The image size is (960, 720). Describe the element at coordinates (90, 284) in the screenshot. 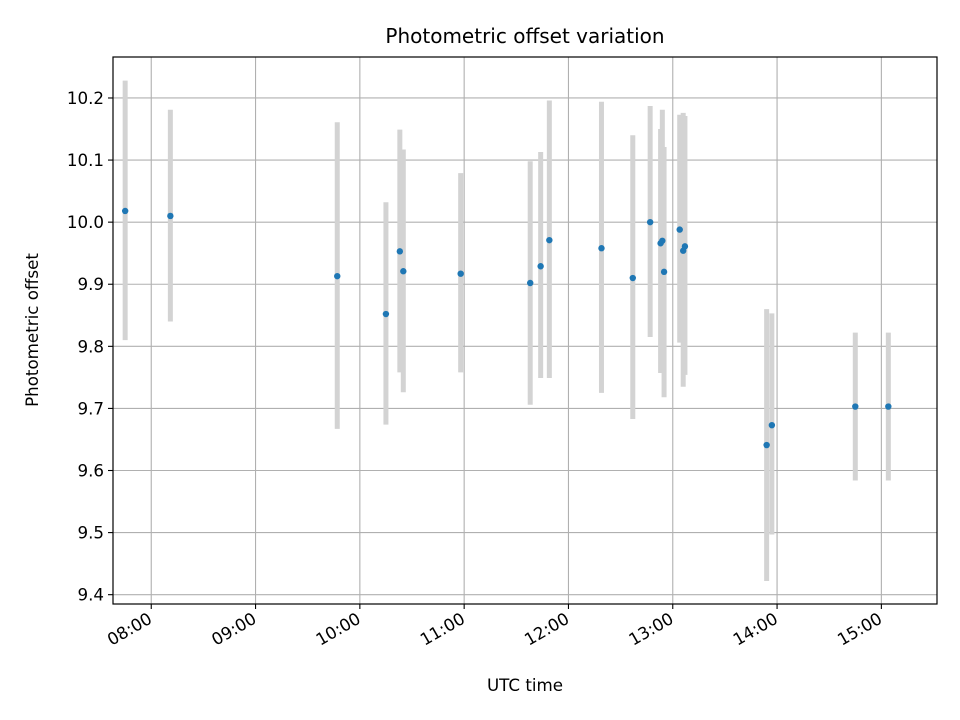

I see `y-tick-label: 9.9` at that location.